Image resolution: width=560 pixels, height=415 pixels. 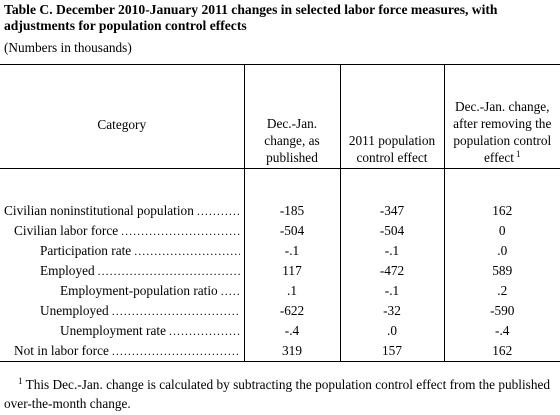 I want to click on cell-published: -.1, so click(x=291, y=250).